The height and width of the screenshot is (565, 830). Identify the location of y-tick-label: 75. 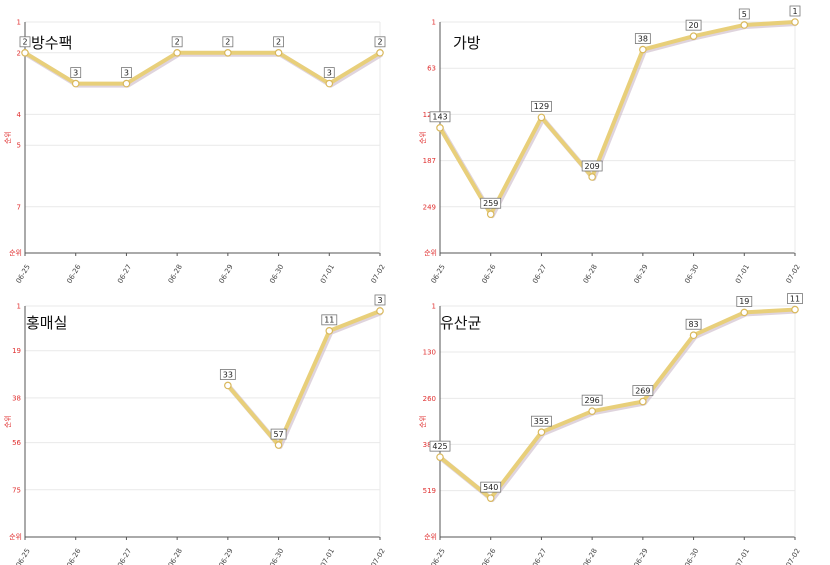
(16, 490).